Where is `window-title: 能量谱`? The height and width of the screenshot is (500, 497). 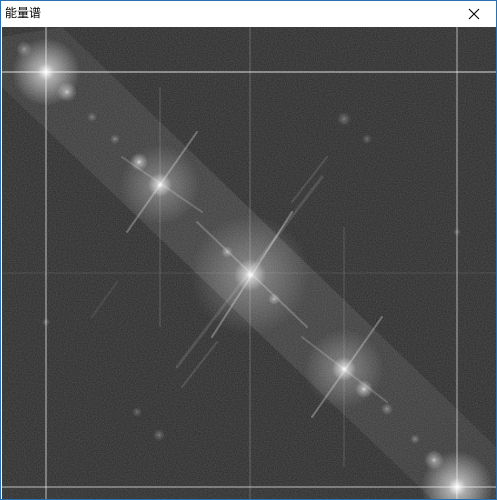 window-title: 能量谱 is located at coordinates (23, 13).